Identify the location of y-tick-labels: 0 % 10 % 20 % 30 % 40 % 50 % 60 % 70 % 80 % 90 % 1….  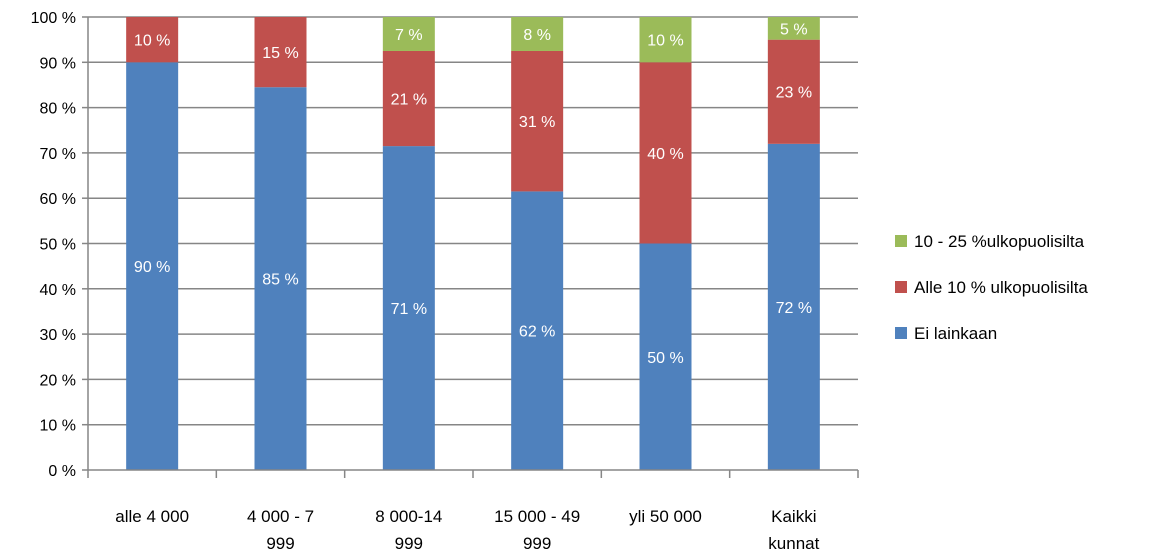
(53, 245).